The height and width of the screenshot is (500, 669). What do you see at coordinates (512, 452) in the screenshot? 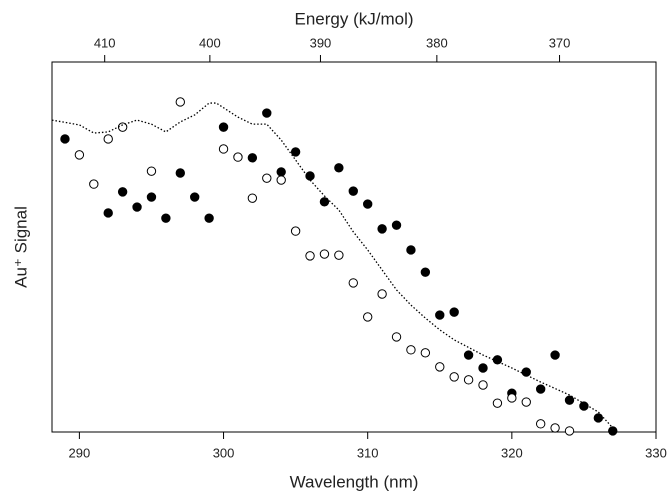
I see `x-tick-label: 320` at bounding box center [512, 452].